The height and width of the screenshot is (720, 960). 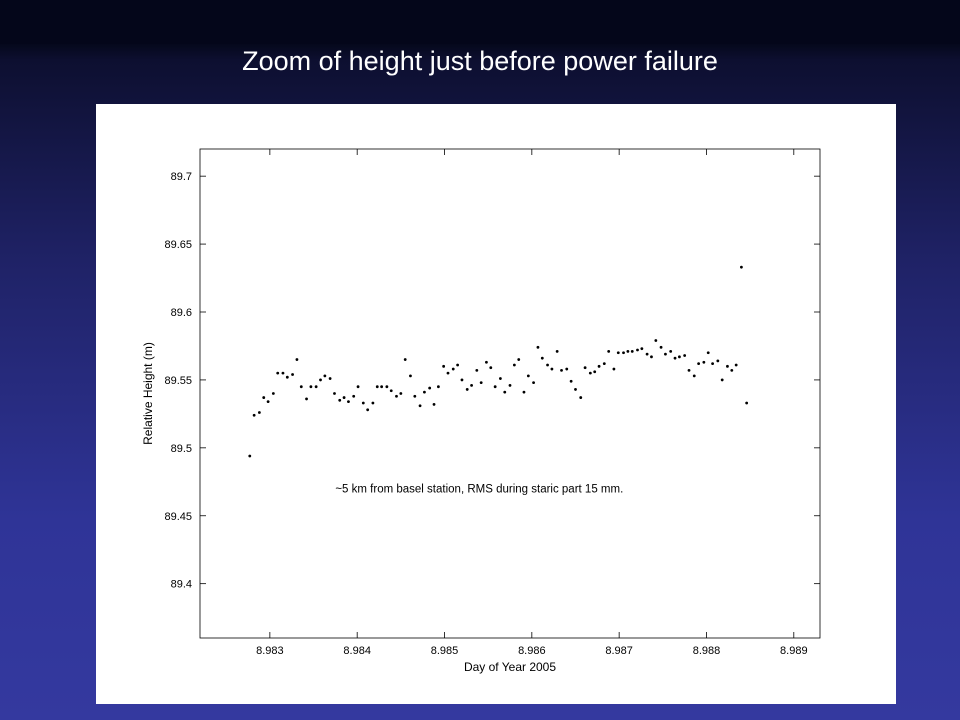 What do you see at coordinates (510, 667) in the screenshot?
I see `x-axis-label: Day of Year 2005` at bounding box center [510, 667].